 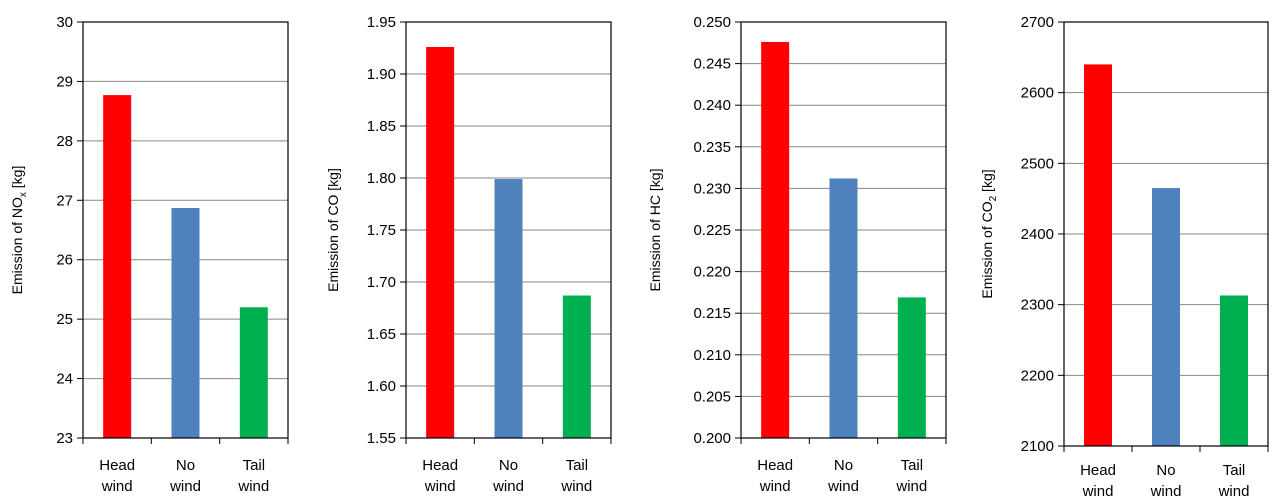 I want to click on y-axis-label-part: Emission of HC [kg], so click(x=655, y=230).